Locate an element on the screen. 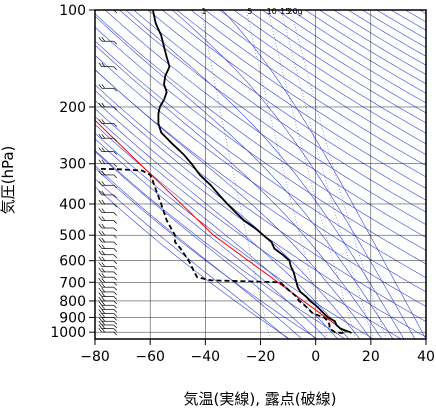  mixing-ratio-label: 1 is located at coordinates (203, 11).